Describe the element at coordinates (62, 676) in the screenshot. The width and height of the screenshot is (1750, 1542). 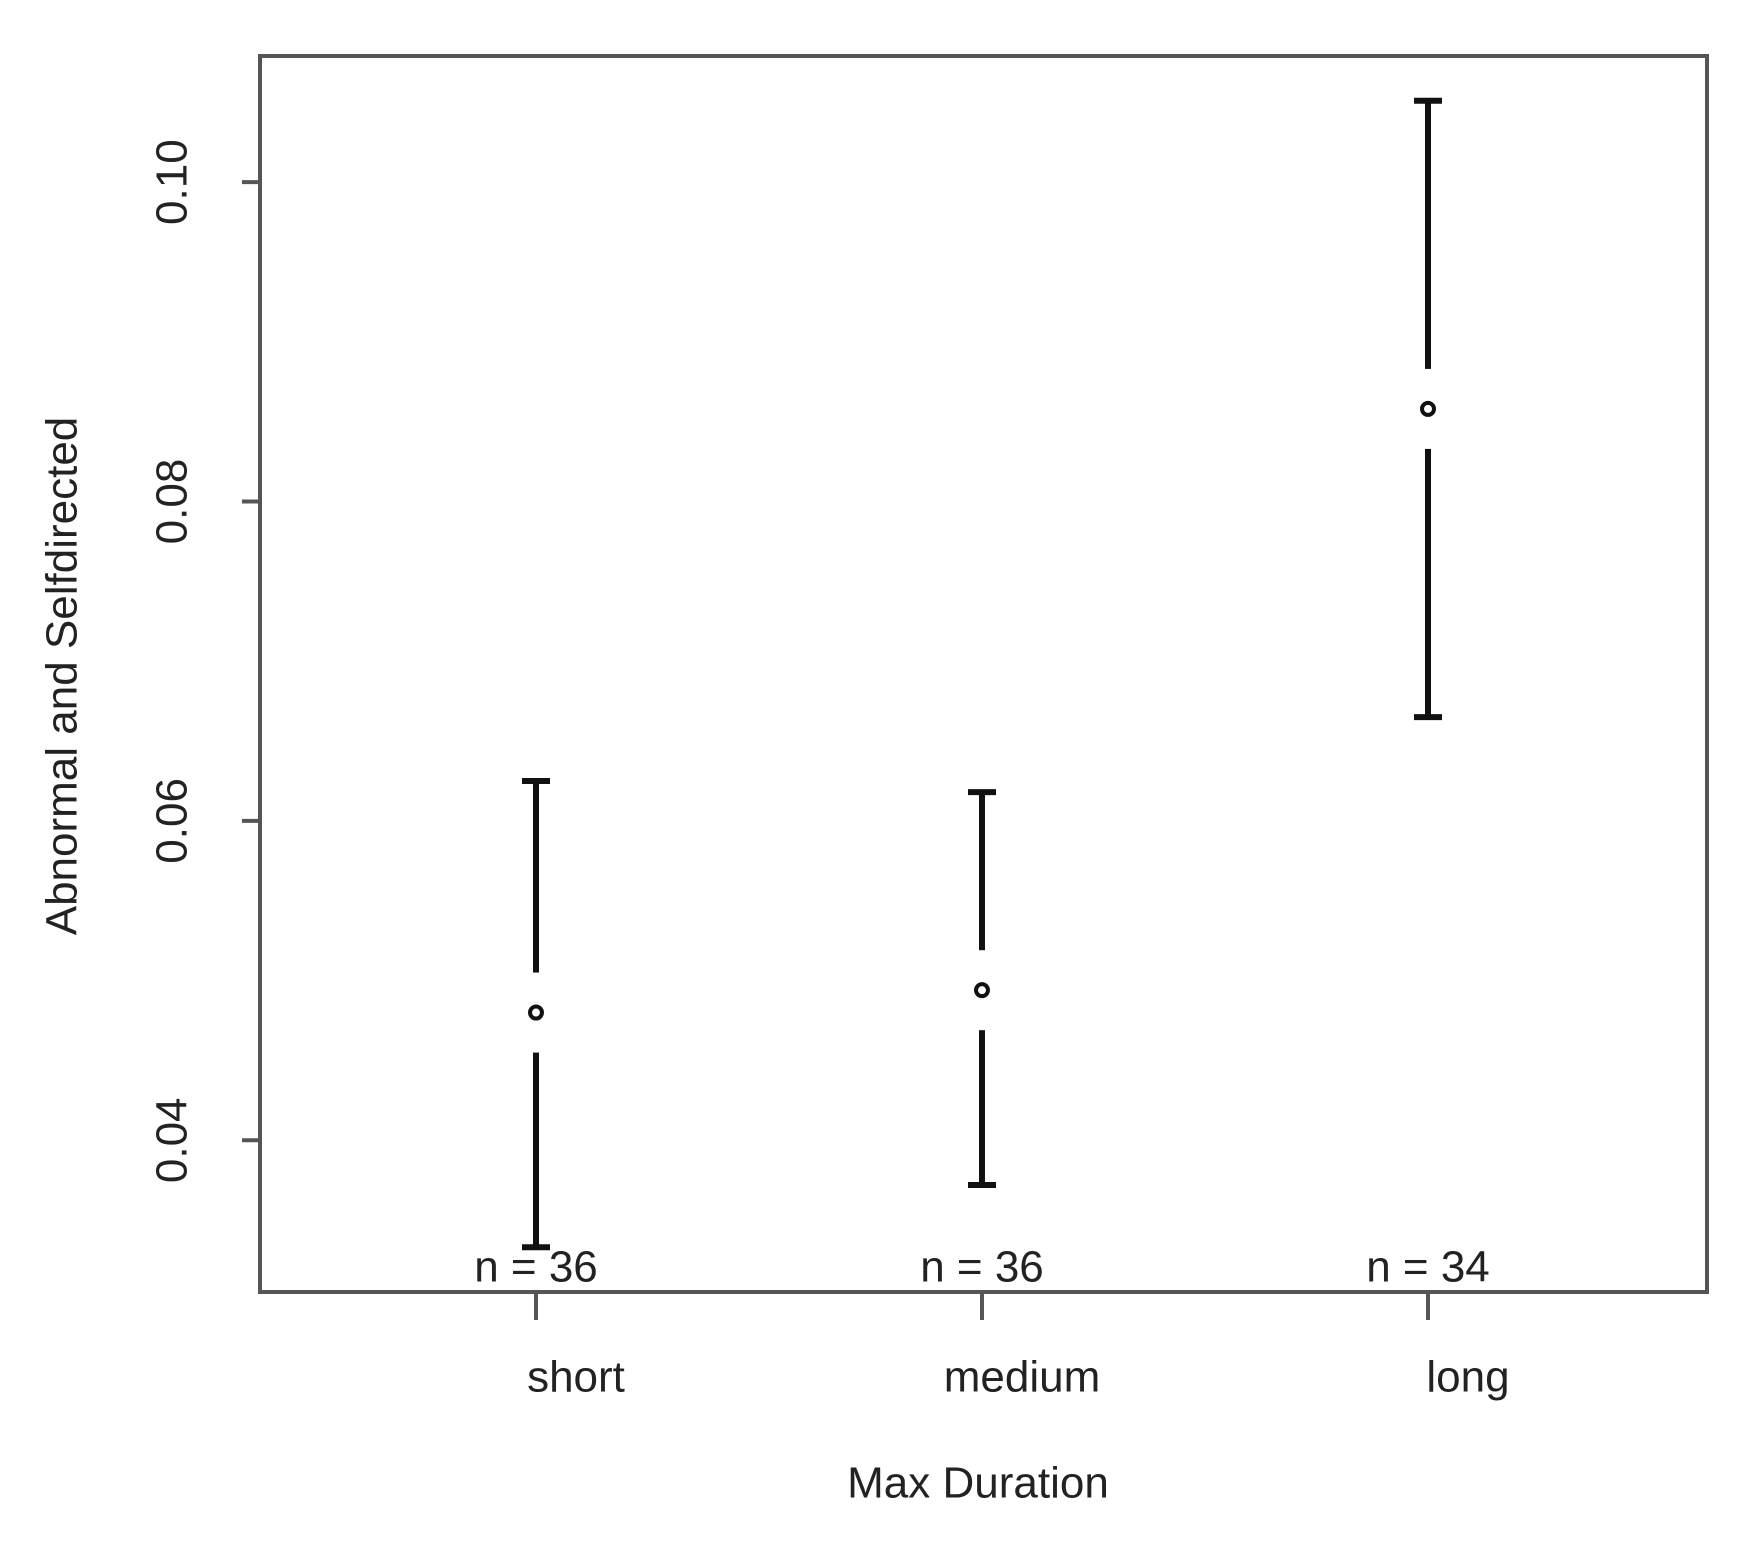
I see `y-axis-title: Abnormal and Selfdirected` at that location.